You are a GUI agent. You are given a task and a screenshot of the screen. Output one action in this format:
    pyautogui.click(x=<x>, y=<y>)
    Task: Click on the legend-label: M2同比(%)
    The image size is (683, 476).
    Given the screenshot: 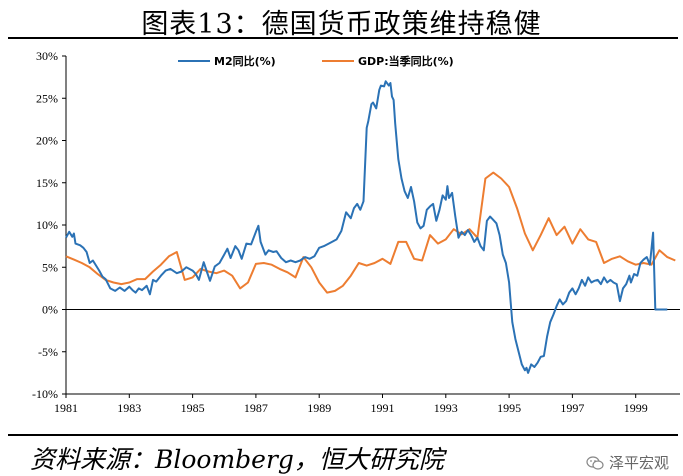 What is the action you would take?
    pyautogui.click(x=245, y=61)
    